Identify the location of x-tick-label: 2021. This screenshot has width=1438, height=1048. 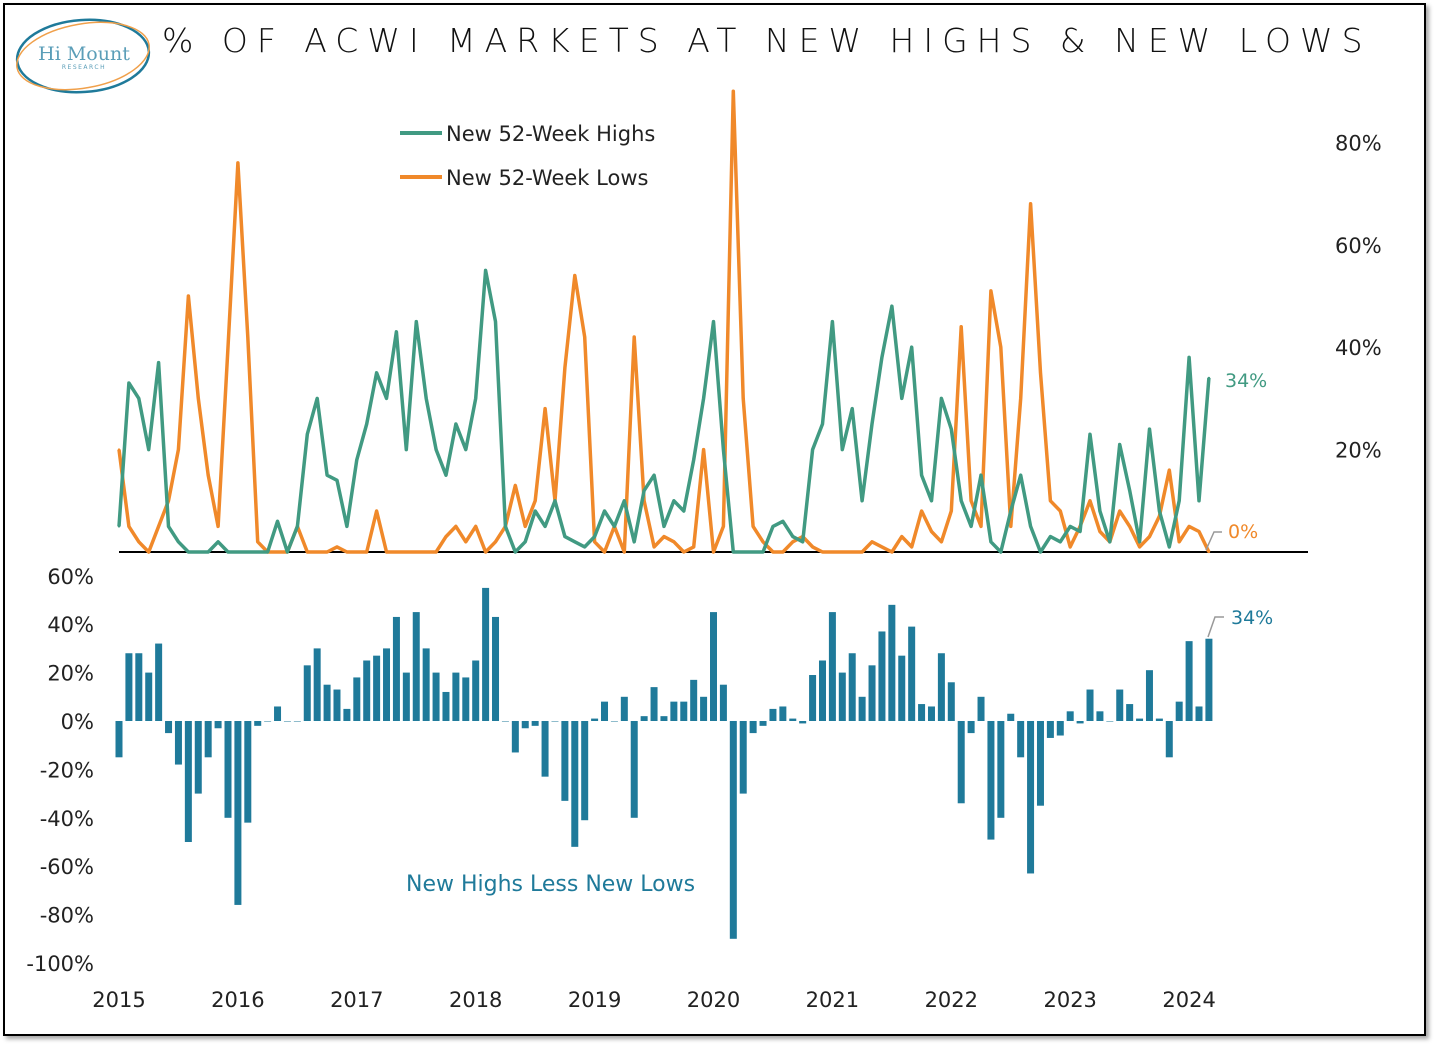
(832, 1000).